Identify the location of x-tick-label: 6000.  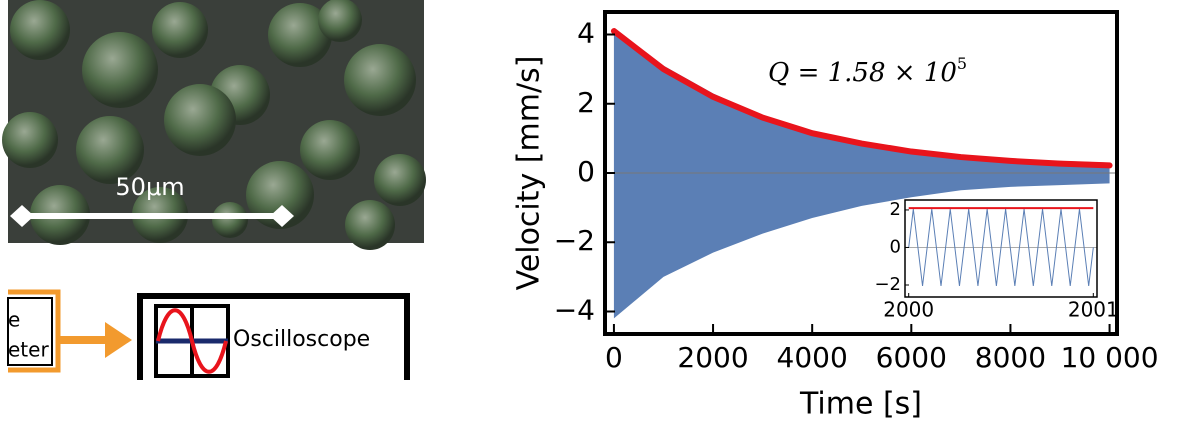
(911, 357).